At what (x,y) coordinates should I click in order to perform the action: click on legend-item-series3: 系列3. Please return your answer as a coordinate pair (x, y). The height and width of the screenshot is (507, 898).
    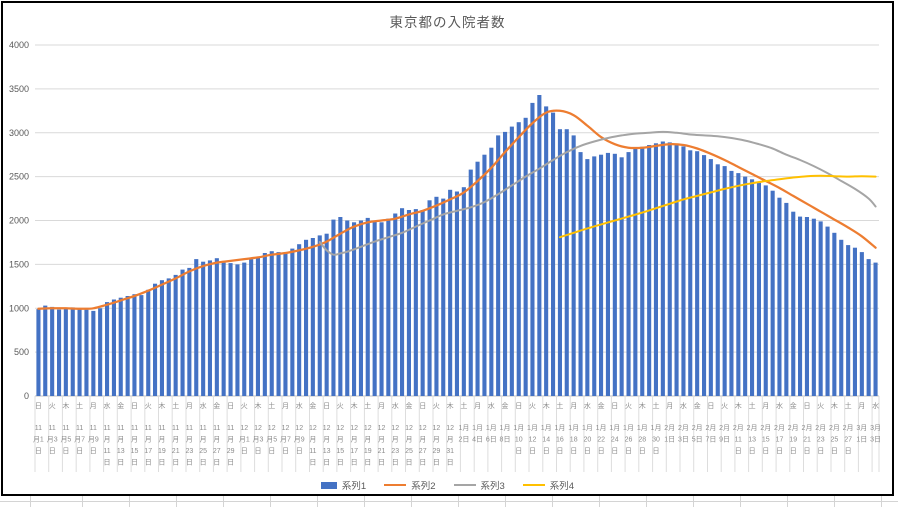
    Looking at the image, I should click on (479, 485).